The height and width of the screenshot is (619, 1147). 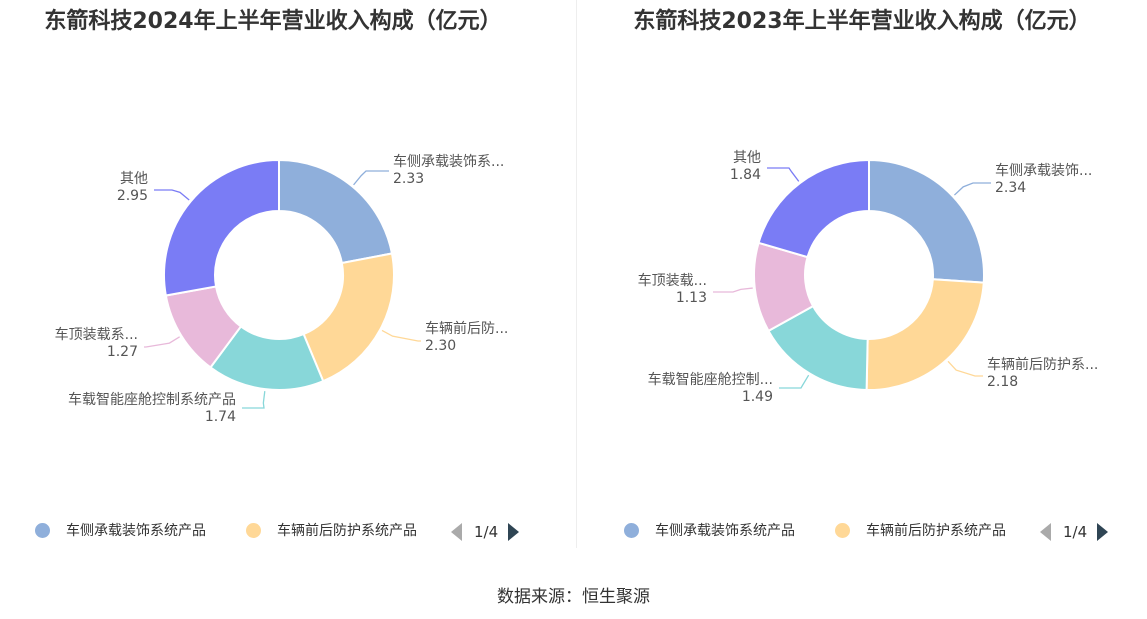 I want to click on slice-value-label: 1.74, so click(x=220, y=417).